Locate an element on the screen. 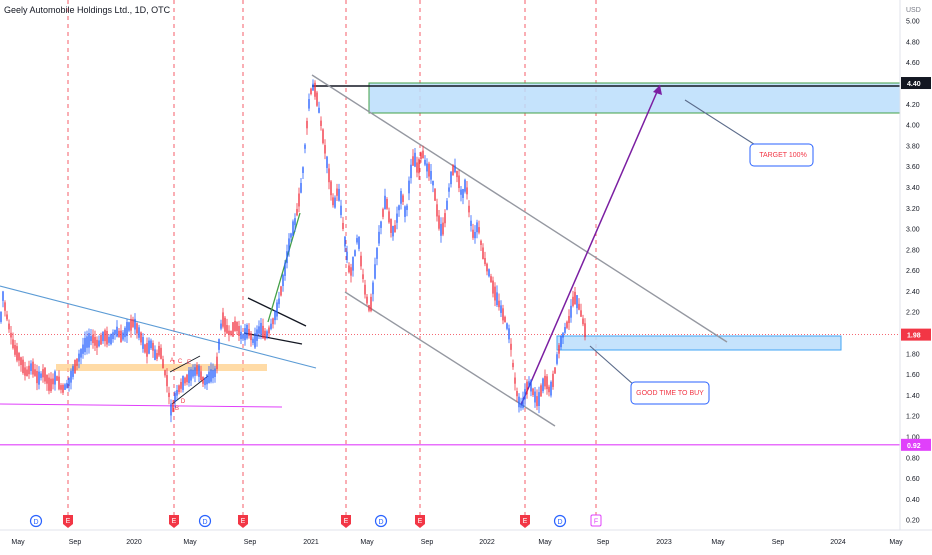 The height and width of the screenshot is (555, 932). projection-arrowhead is located at coordinates (657, 90).